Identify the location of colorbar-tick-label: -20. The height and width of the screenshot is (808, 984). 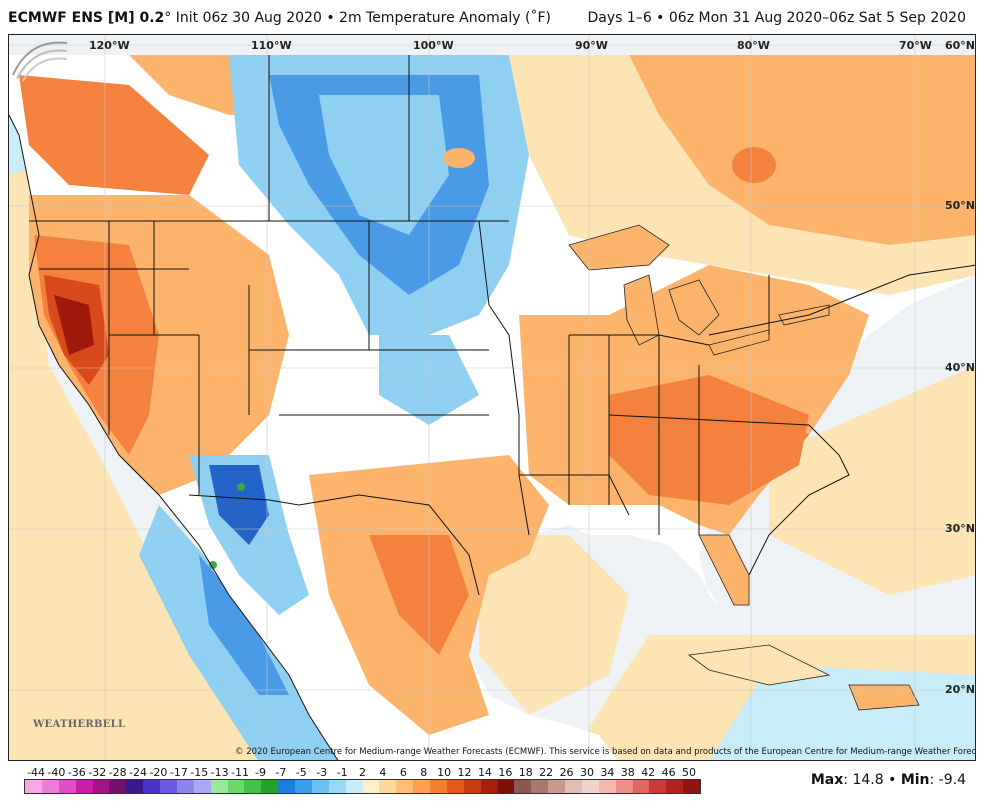
(158, 772).